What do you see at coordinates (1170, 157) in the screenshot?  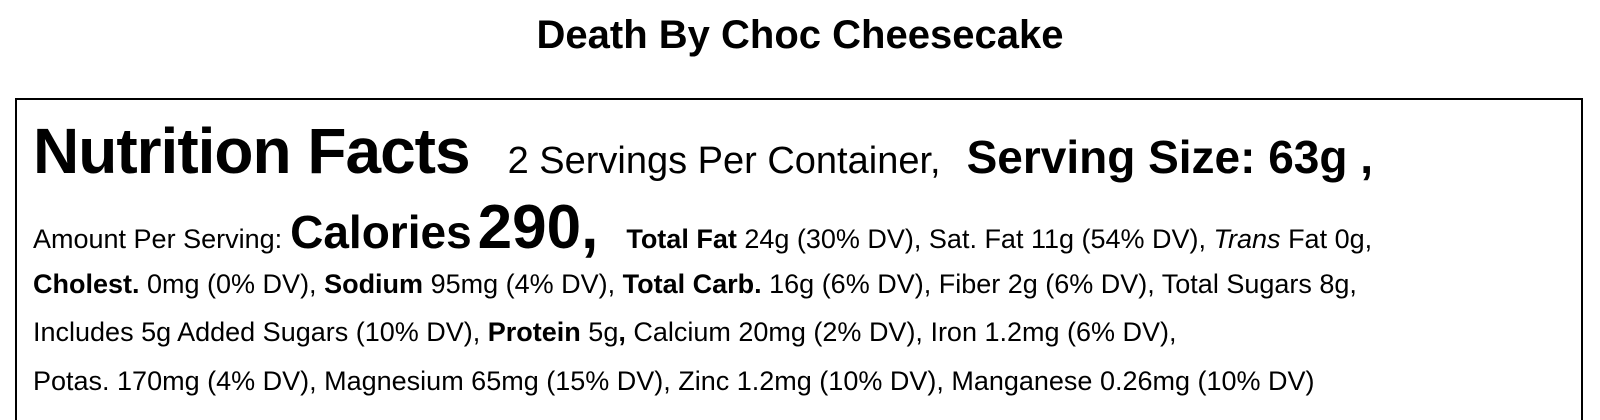 I see `serving-size: Serving Size: 63g ,` at bounding box center [1170, 157].